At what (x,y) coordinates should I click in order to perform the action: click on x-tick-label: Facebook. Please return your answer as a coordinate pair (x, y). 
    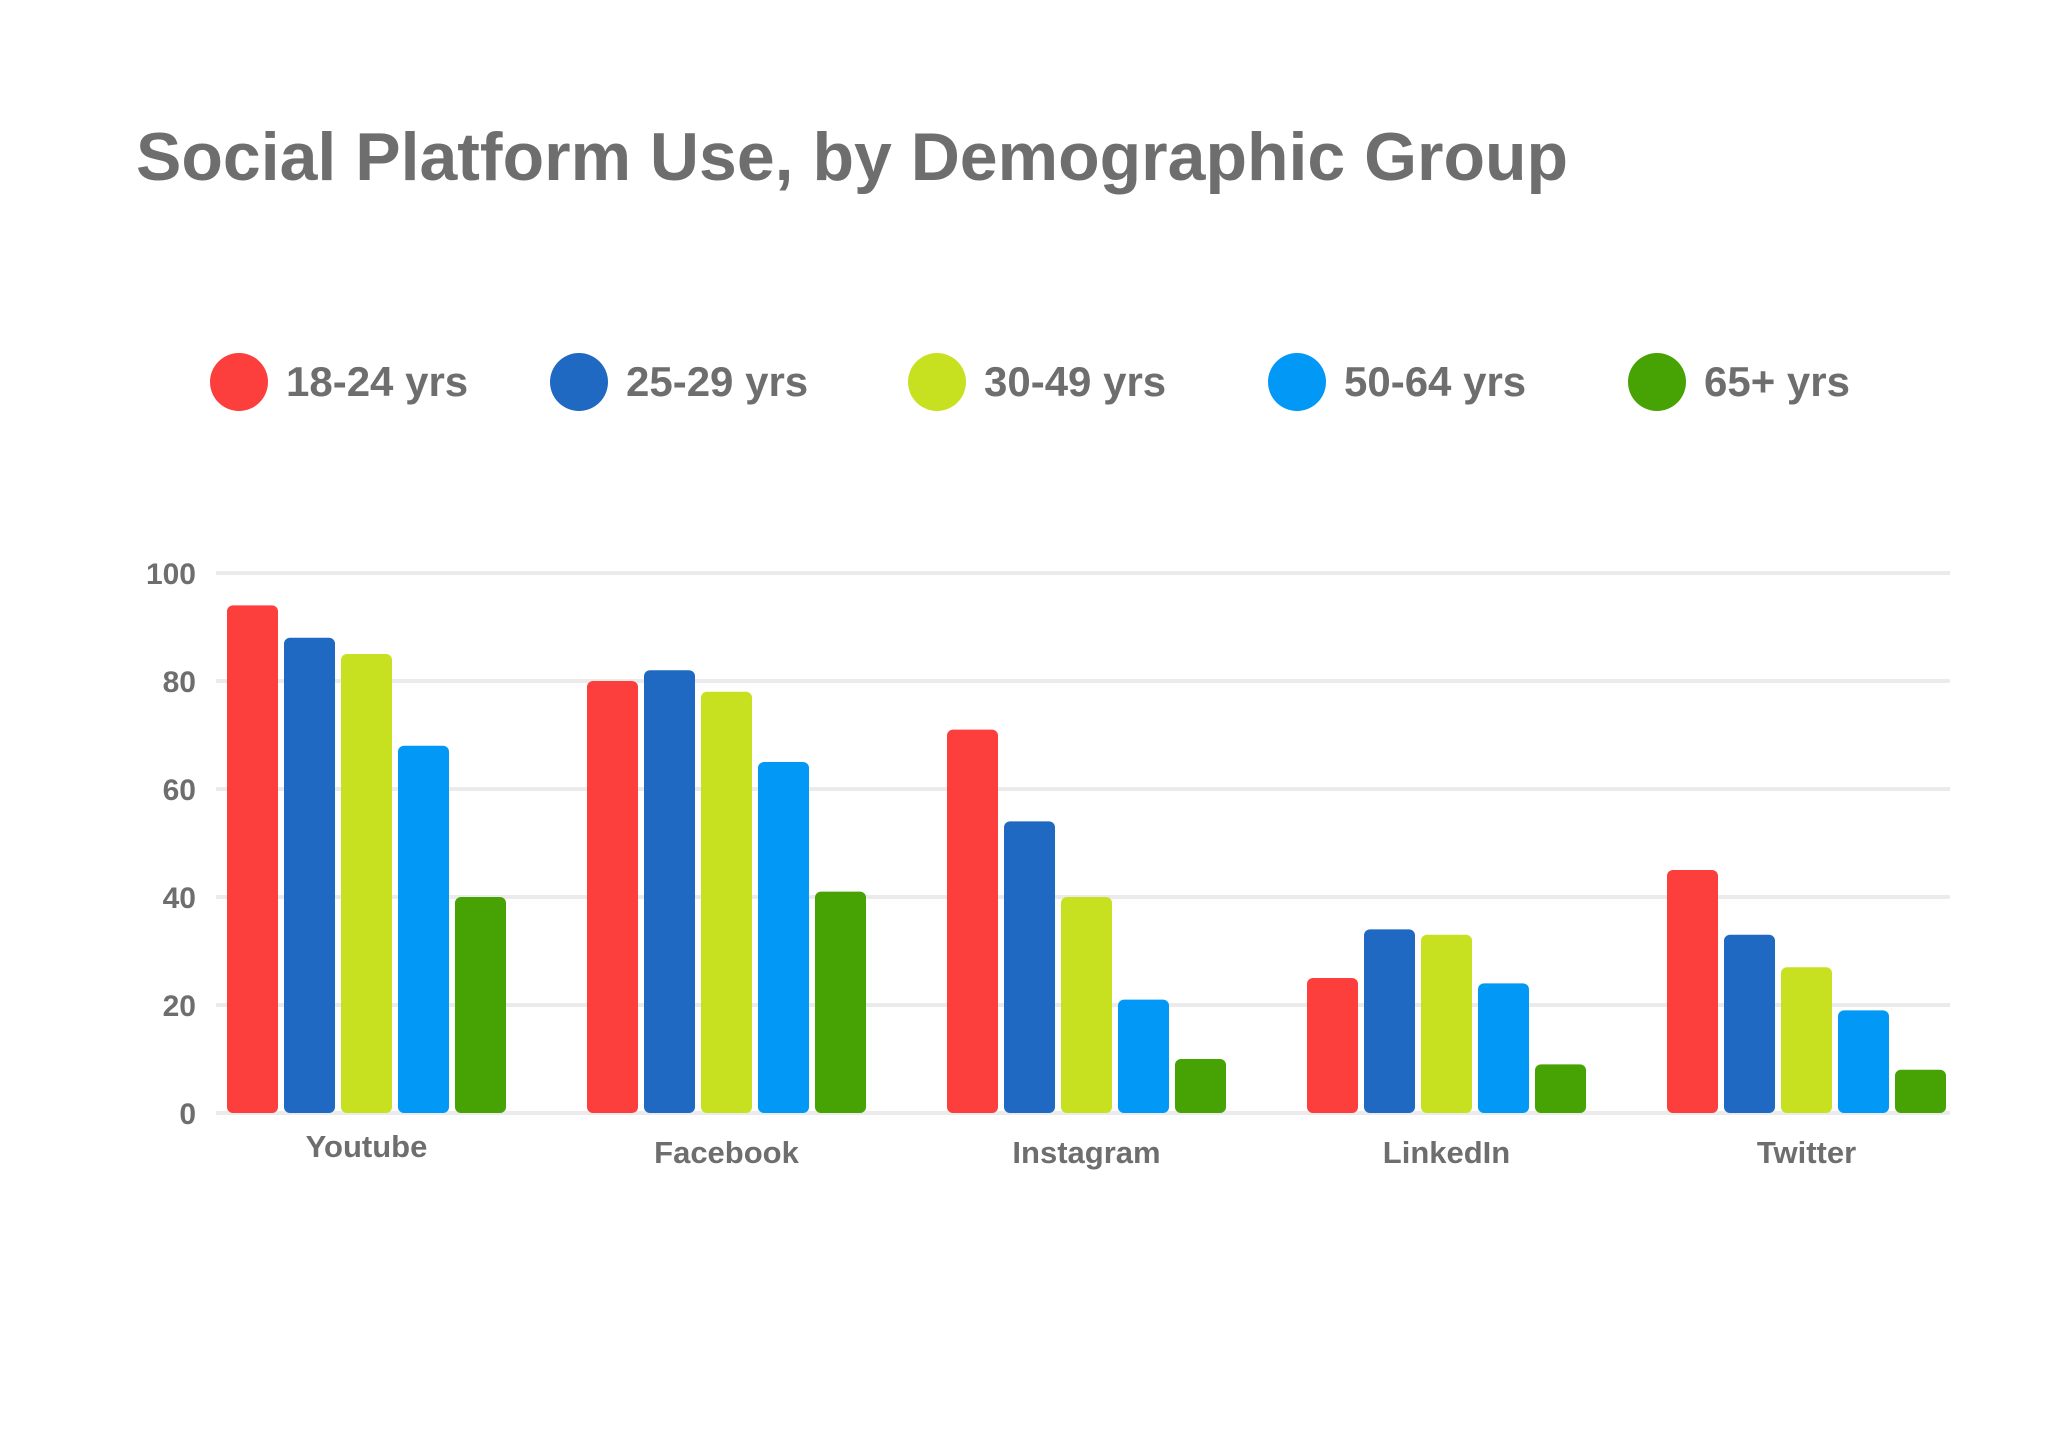
    Looking at the image, I should click on (726, 1152).